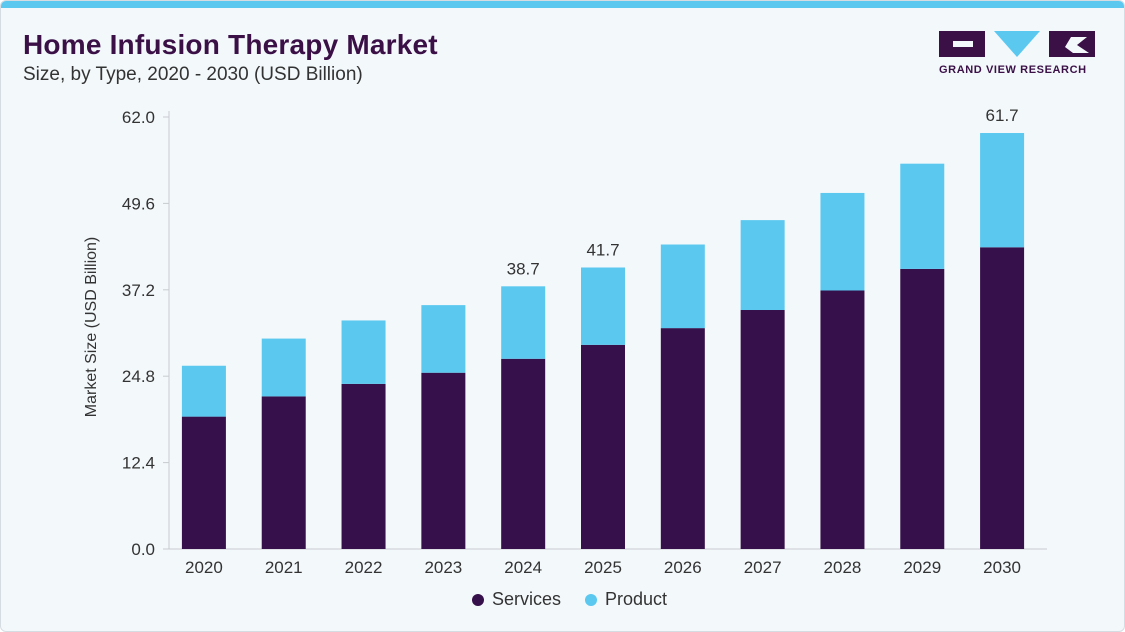  What do you see at coordinates (477, 599) in the screenshot?
I see `legend-swatch-services` at bounding box center [477, 599].